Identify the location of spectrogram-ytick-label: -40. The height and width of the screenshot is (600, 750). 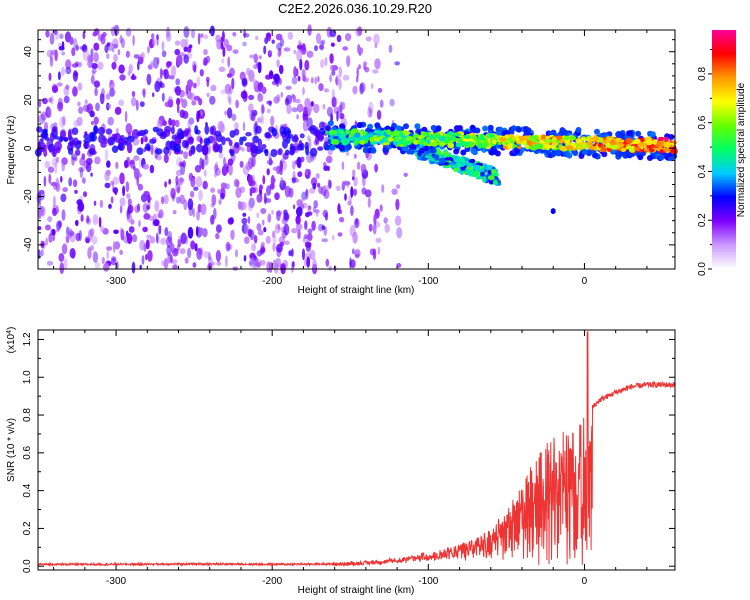
(28, 244).